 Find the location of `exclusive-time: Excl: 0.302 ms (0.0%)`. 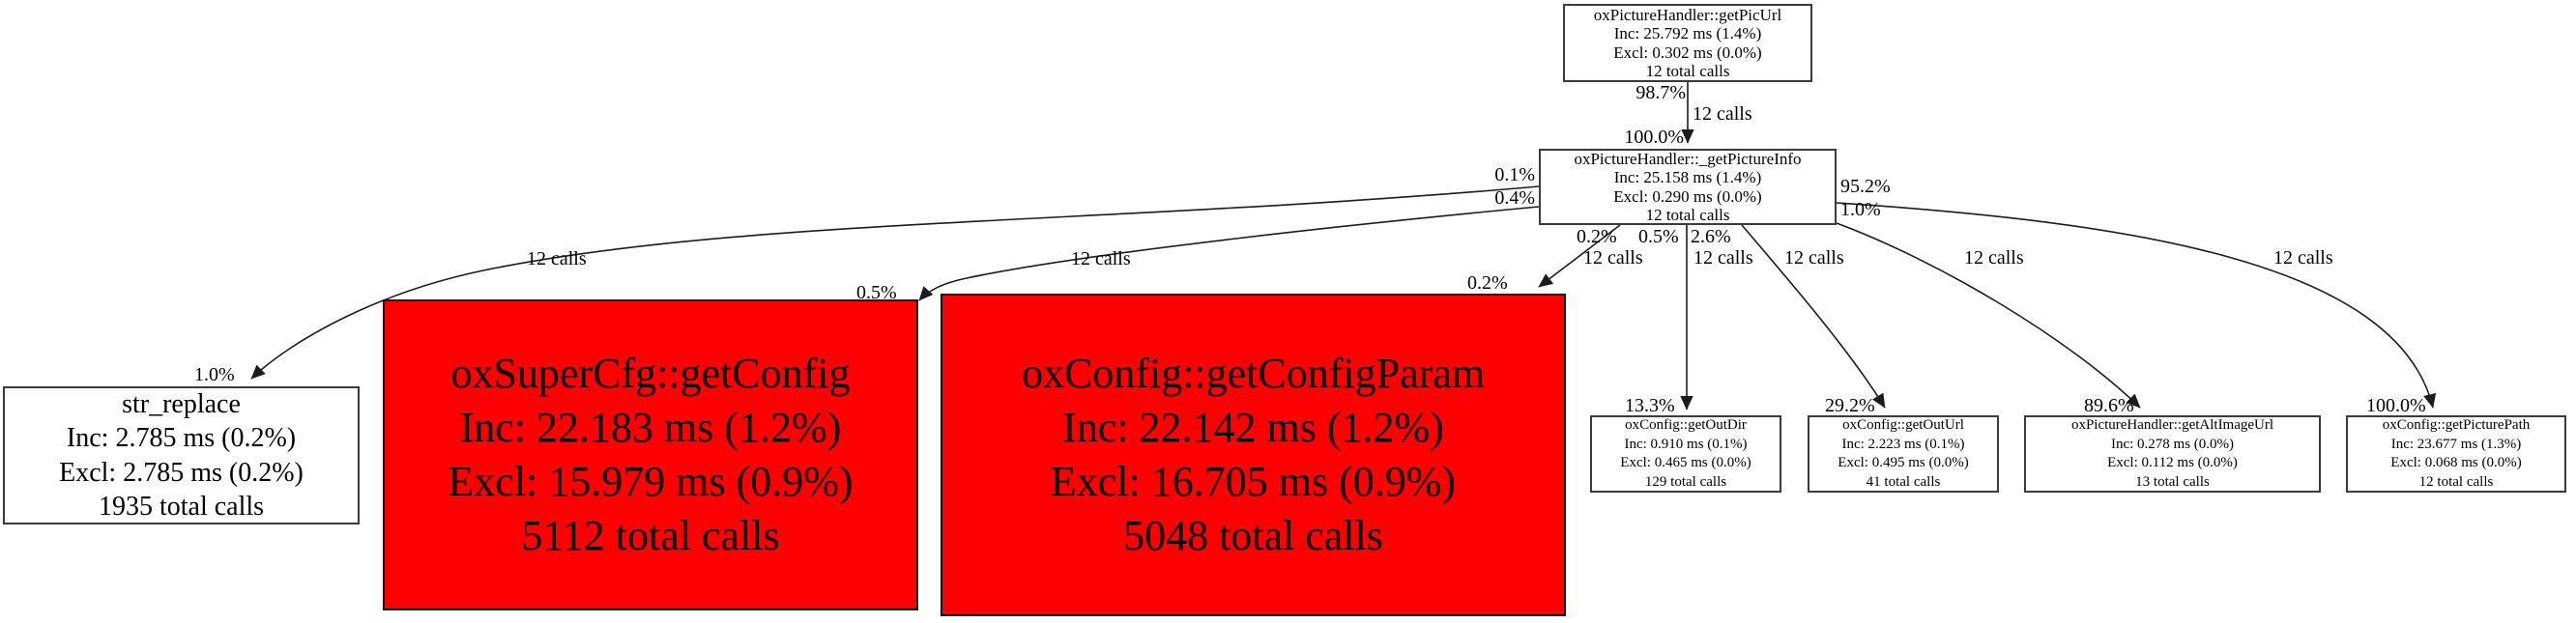

exclusive-time: Excl: 0.302 ms (0.0%) is located at coordinates (1687, 52).